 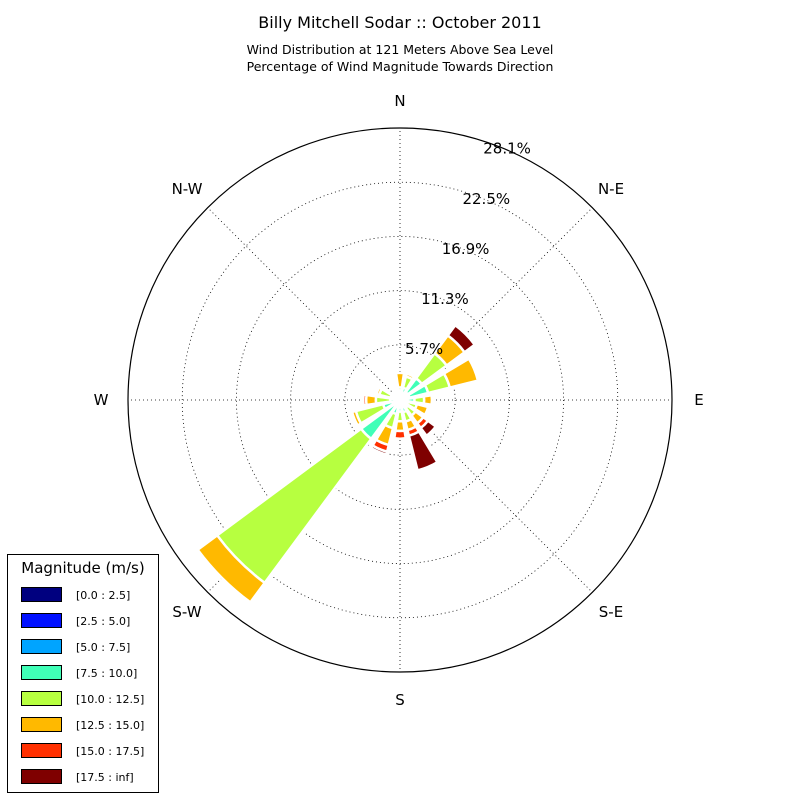 What do you see at coordinates (105, 777) in the screenshot?
I see `legend-label-7: [17.5 : inf]` at bounding box center [105, 777].